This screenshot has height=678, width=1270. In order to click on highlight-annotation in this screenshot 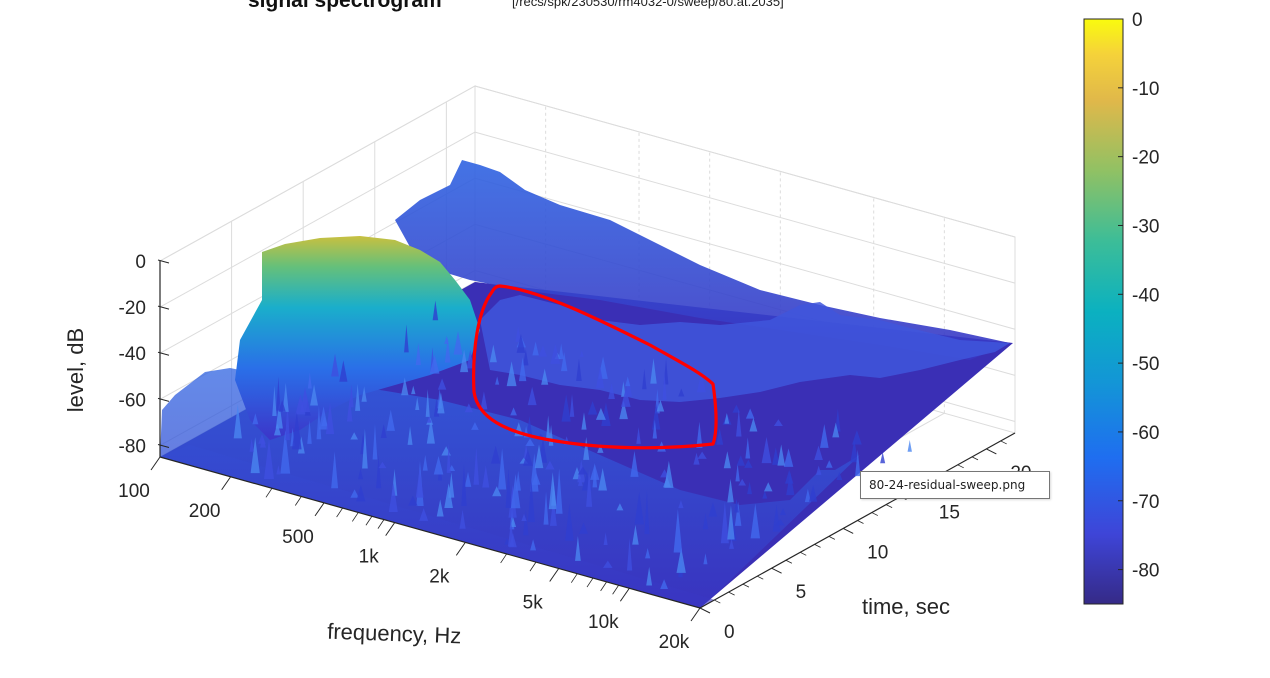, I will do `click(595, 367)`.